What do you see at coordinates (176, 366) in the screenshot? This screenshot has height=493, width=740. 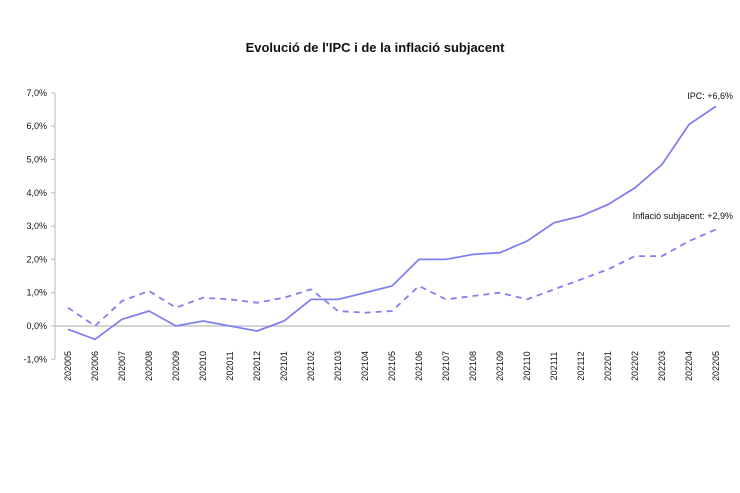 I see `x-tick-label: 202009` at bounding box center [176, 366].